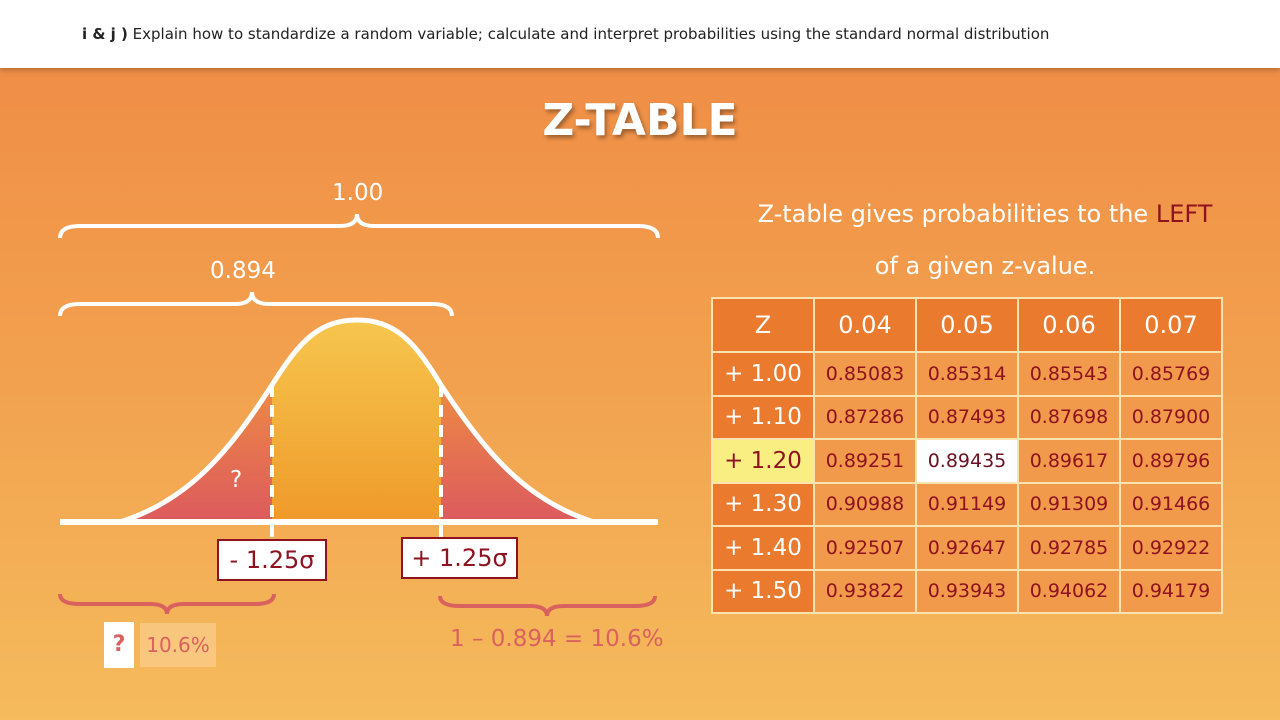  I want to click on table-row: + 1.20 0.89251 0.89435 0.89617 0.89796, so click(967, 461).